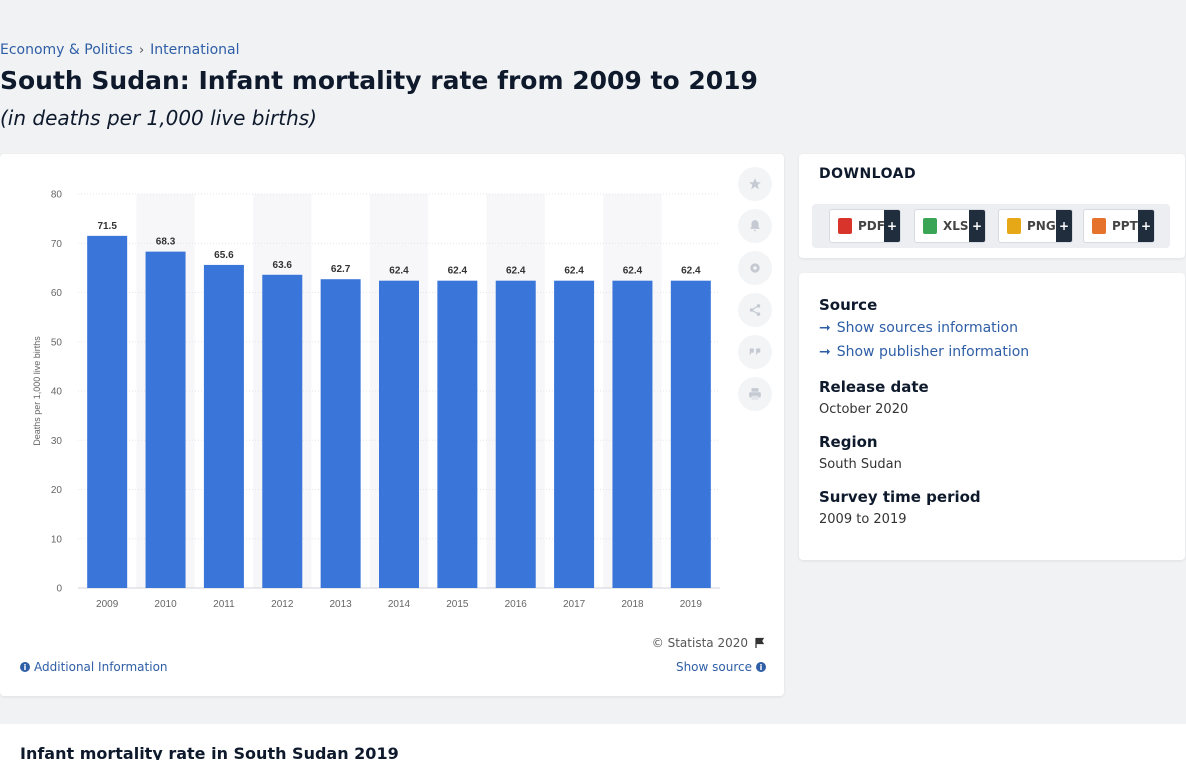 Image resolution: width=1186 pixels, height=760 pixels. I want to click on release-date-label: Release date, so click(874, 387).